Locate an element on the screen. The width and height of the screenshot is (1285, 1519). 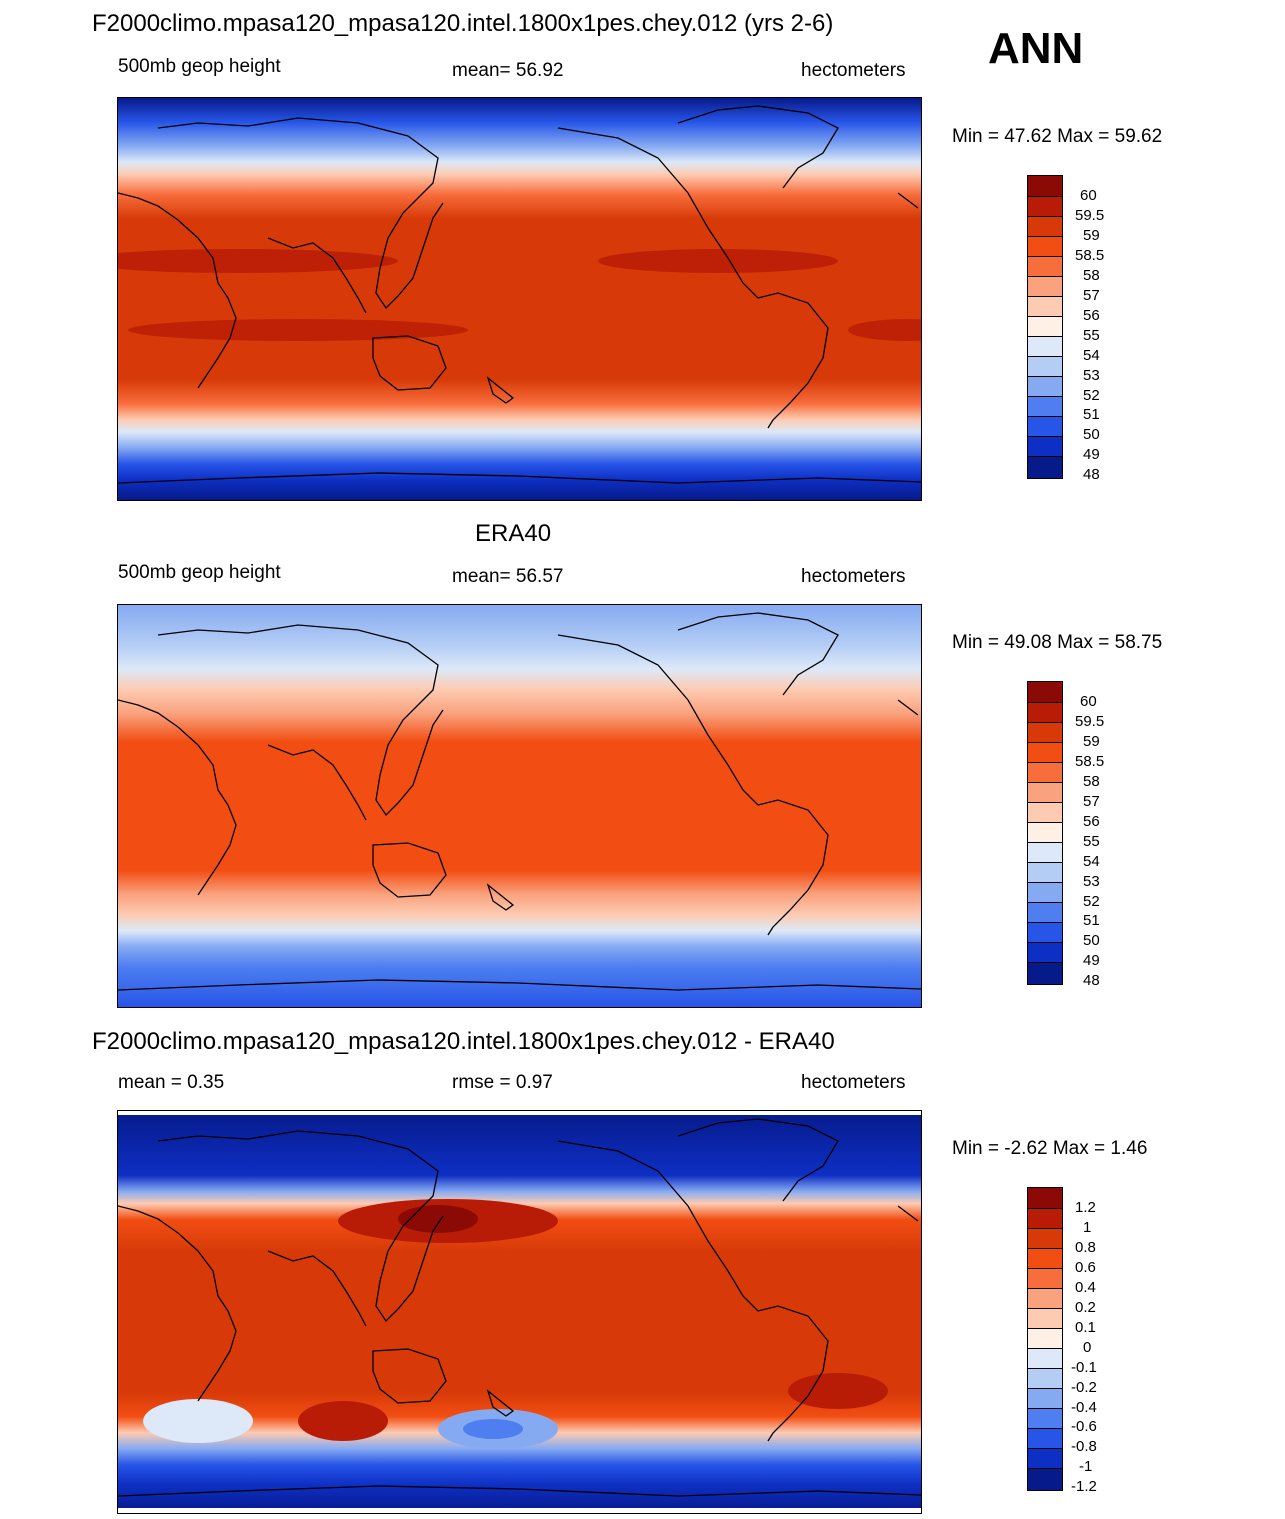
diff-cbar-label: 0.4 is located at coordinates (1085, 1287).